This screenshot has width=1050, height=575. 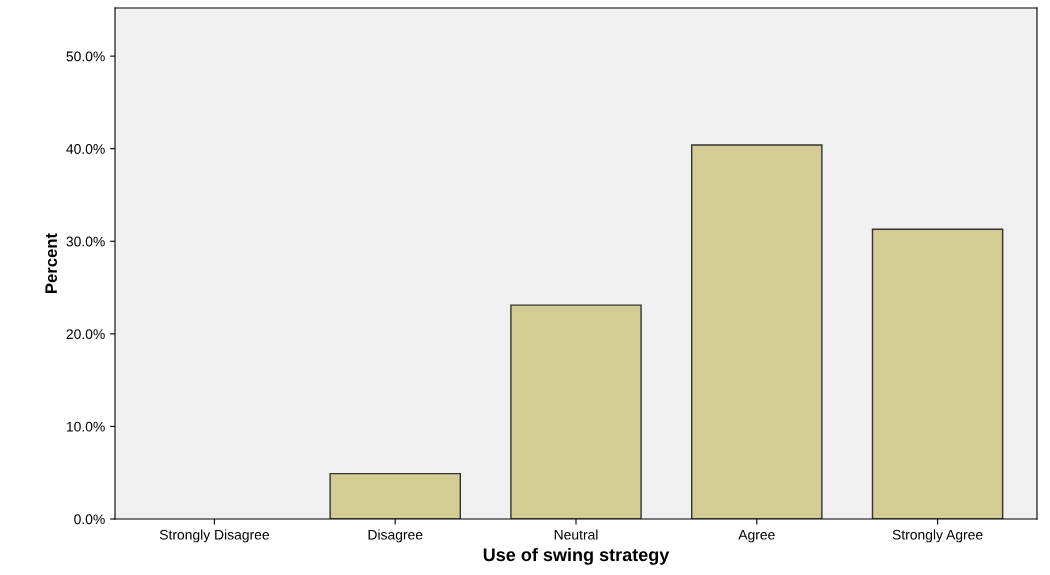 I want to click on y-tick-label: 30.0%, so click(x=85, y=241).